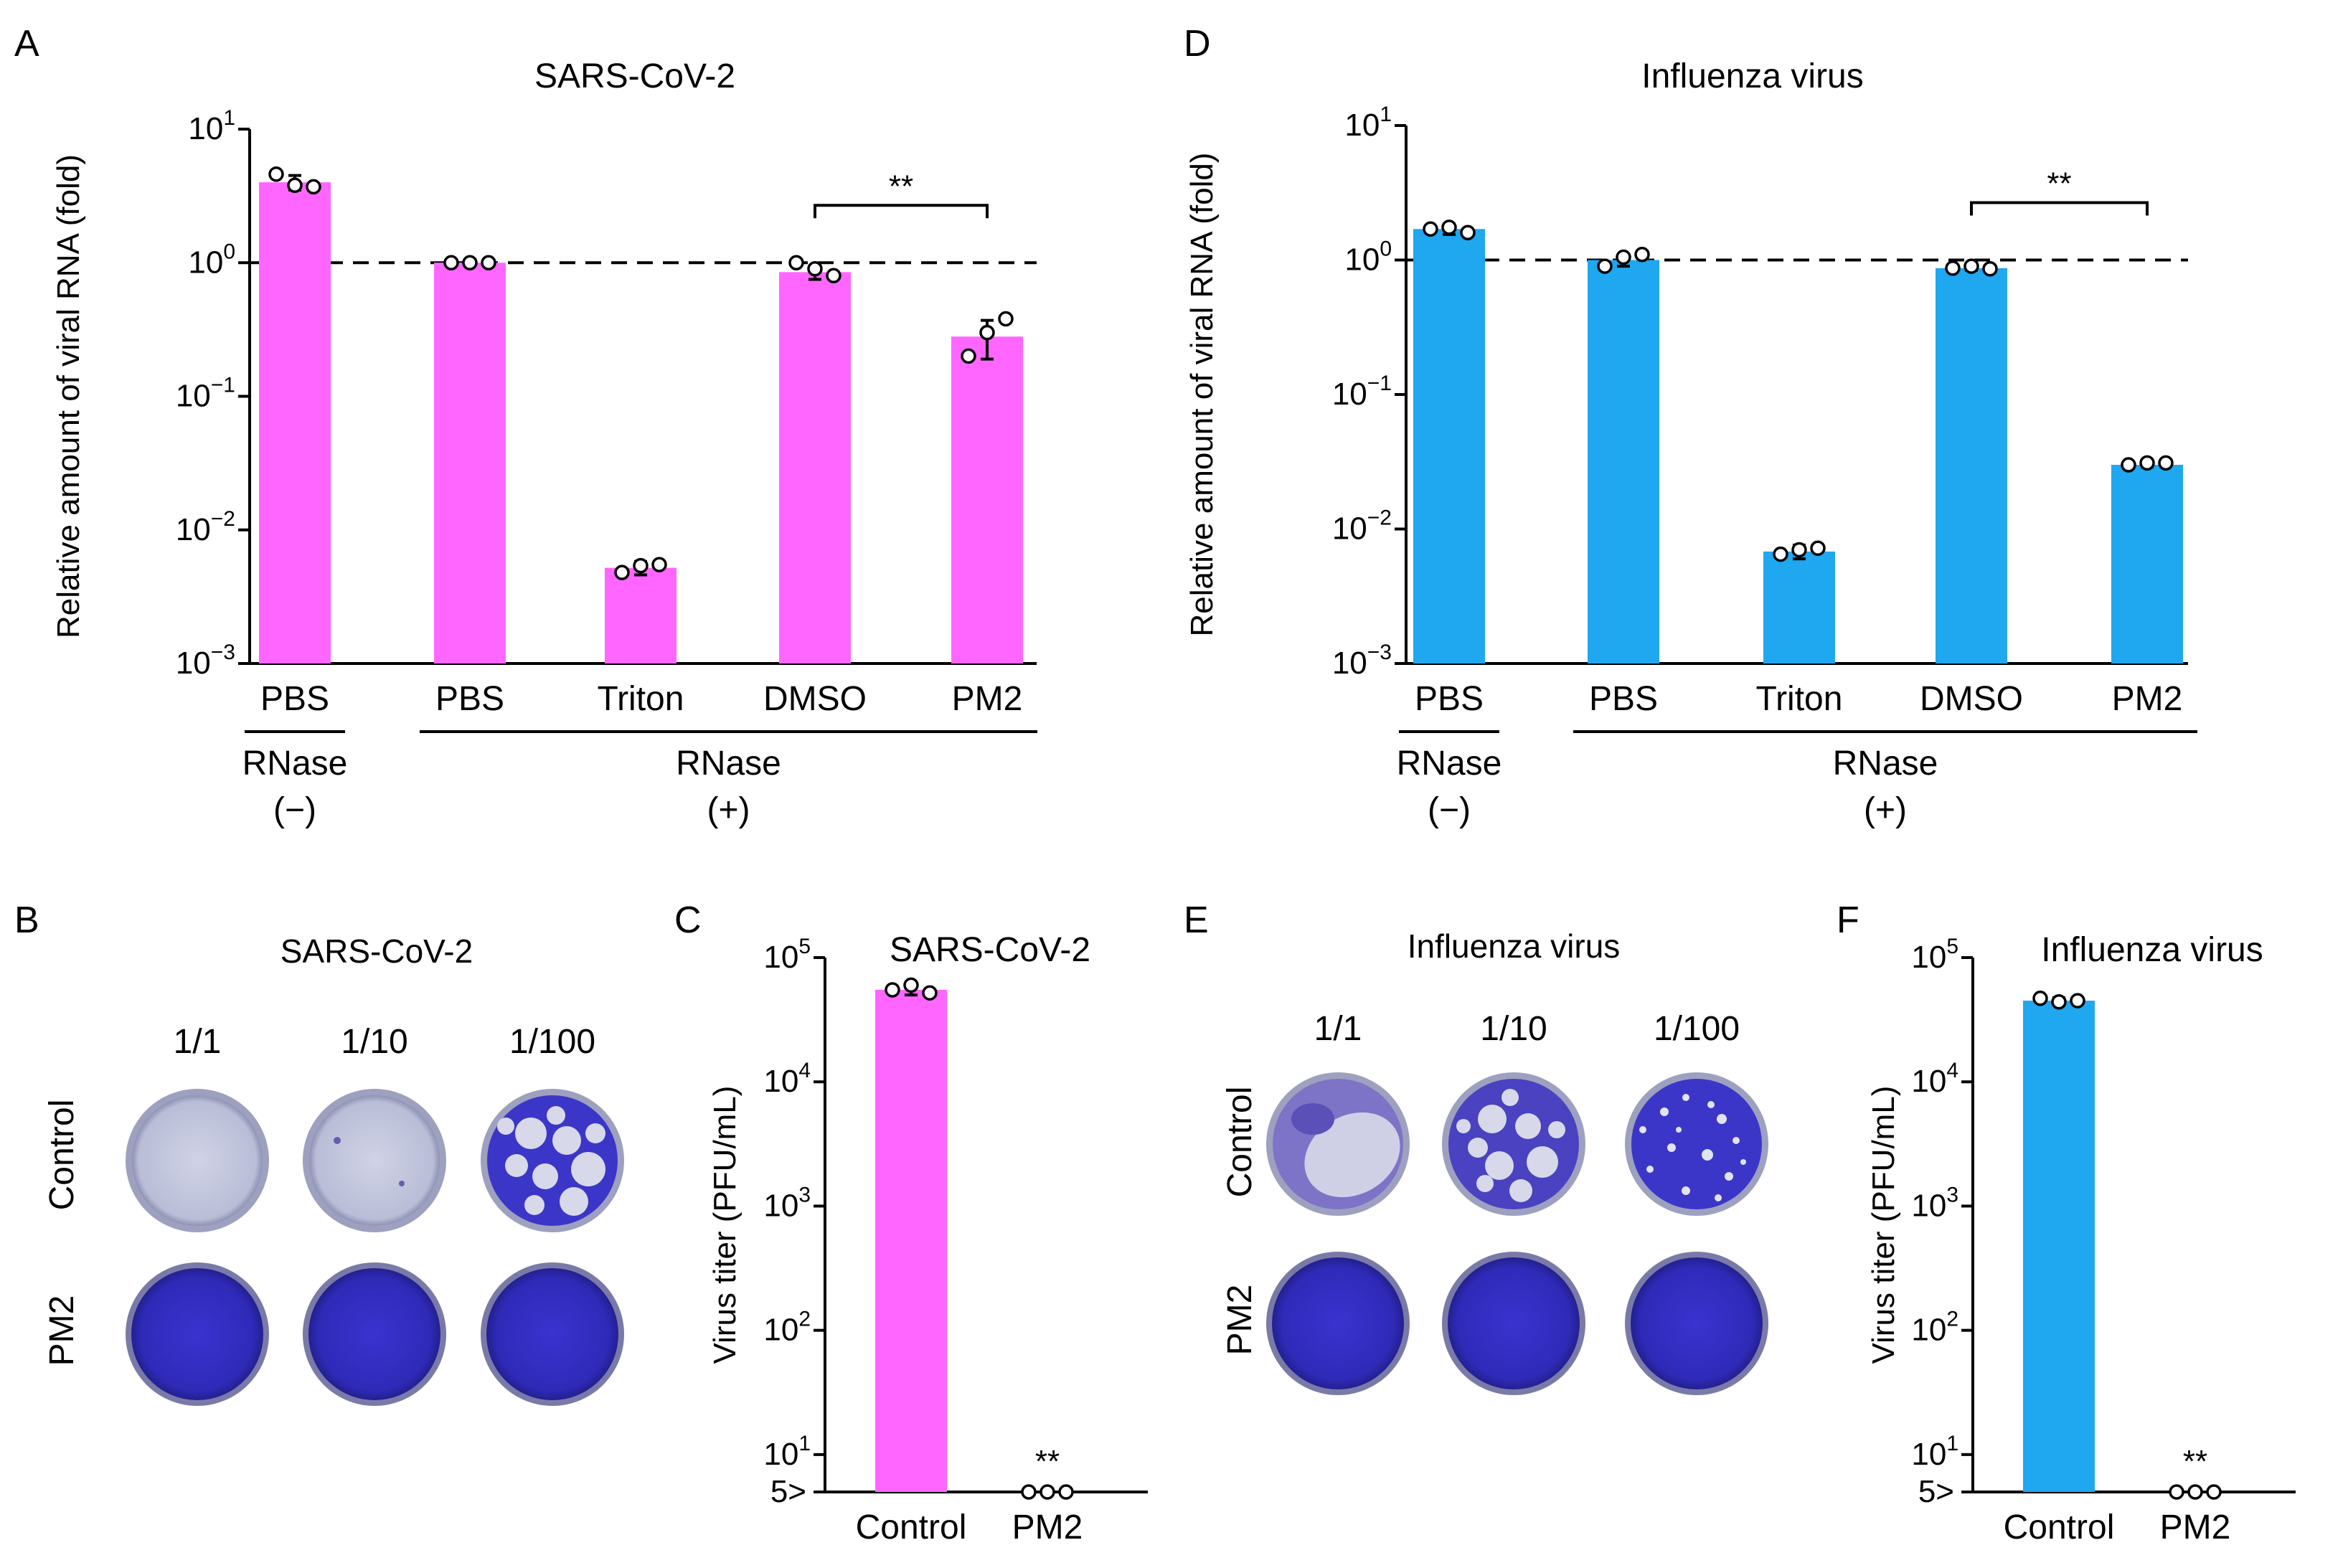 The image size is (2343, 1568). Describe the element at coordinates (1197, 44) in the screenshot. I see `panel-letter-d: D` at that location.